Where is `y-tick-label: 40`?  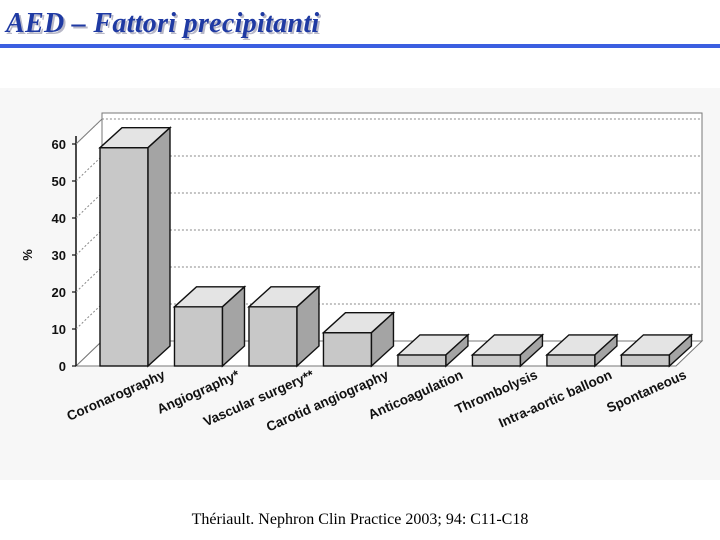 y-tick-label: 40 is located at coordinates (59, 218).